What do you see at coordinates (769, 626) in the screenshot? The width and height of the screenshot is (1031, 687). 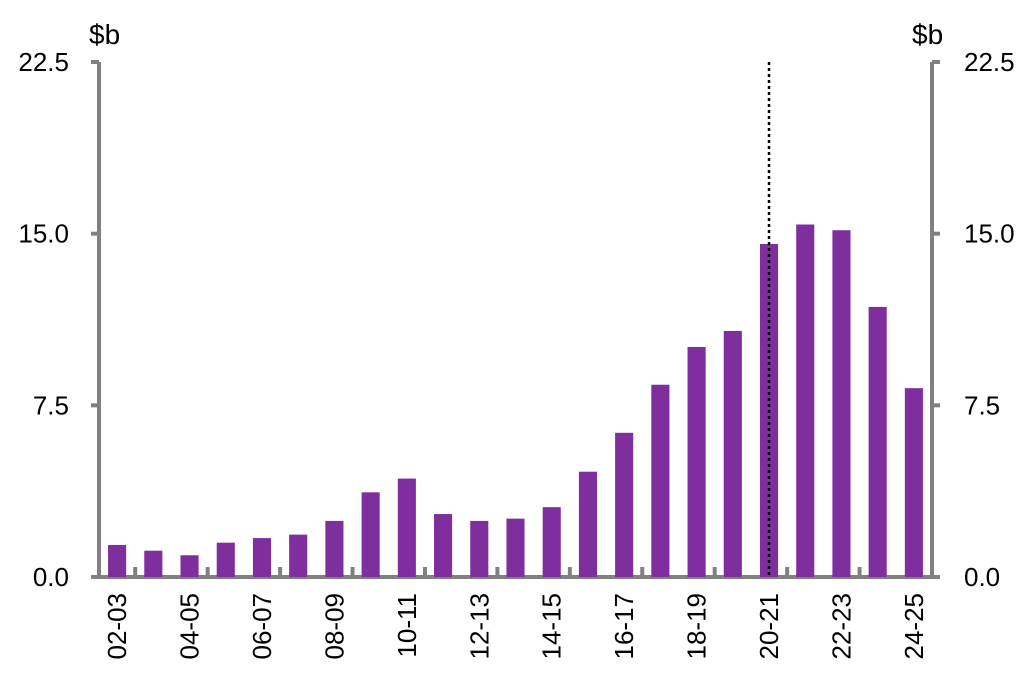 I see `x-tick-label: 20-21` at bounding box center [769, 626].